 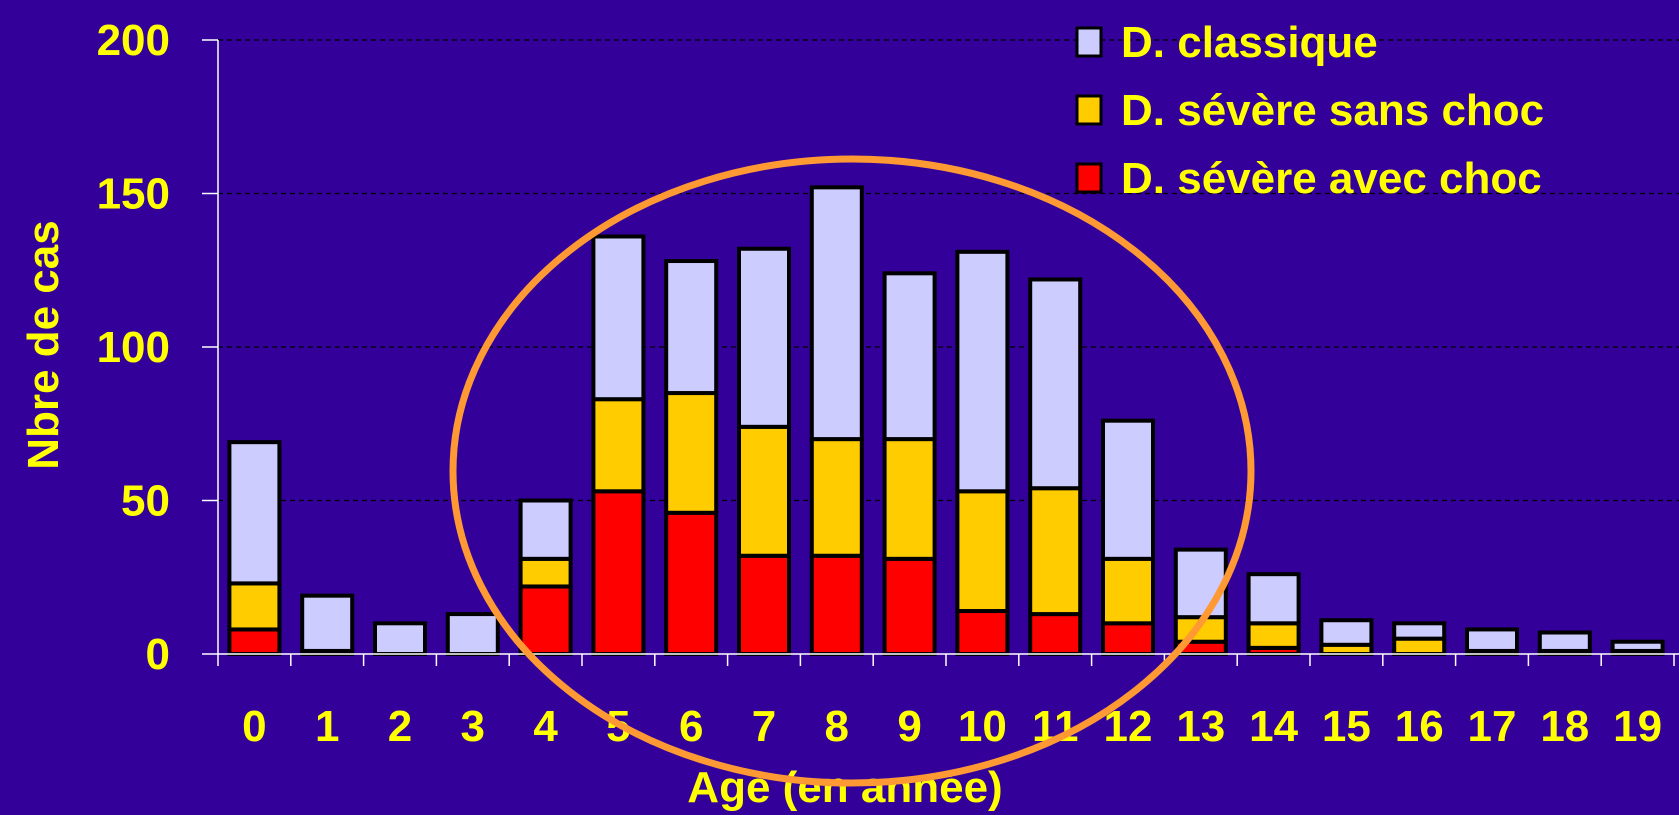 What do you see at coordinates (158, 654) in the screenshot?
I see `y-tick-label: 0` at bounding box center [158, 654].